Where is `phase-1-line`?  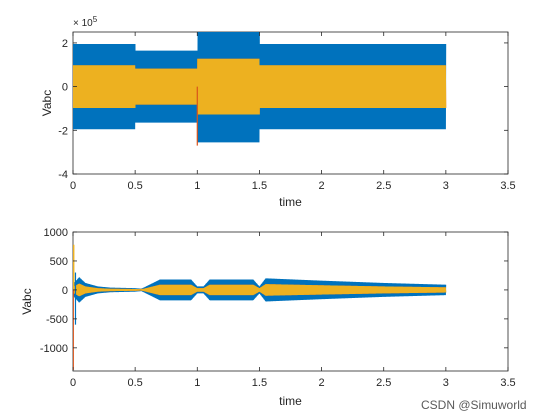 phase-1-line is located at coordinates (260, 290).